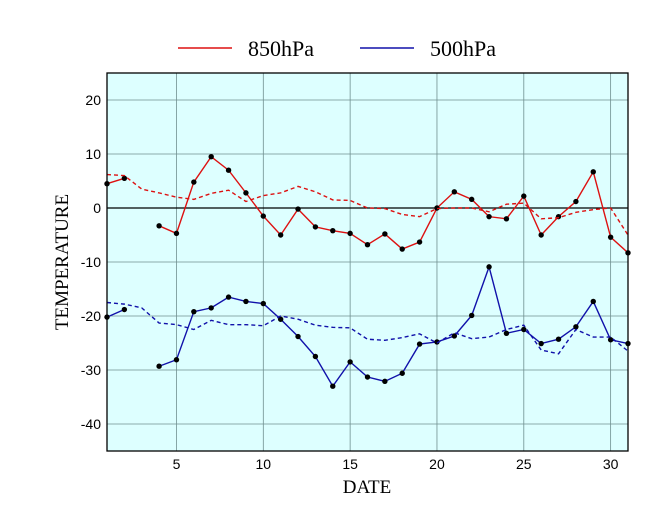 This screenshot has height=510, width=660. What do you see at coordinates (97, 208) in the screenshot?
I see `y-tick-label: 0` at bounding box center [97, 208].